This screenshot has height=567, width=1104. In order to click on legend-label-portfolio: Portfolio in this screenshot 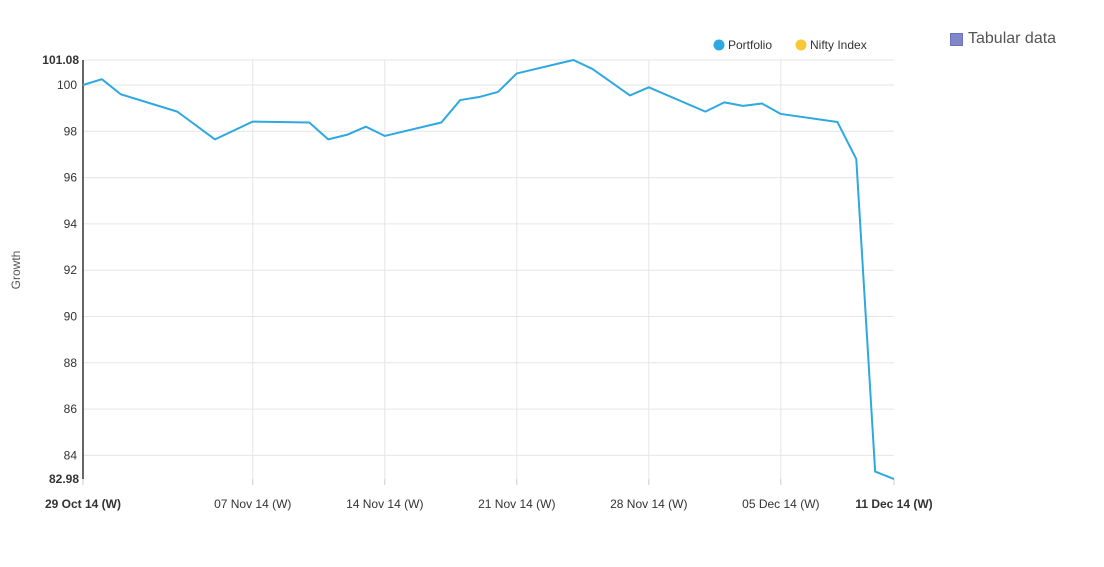, I will do `click(750, 45)`.